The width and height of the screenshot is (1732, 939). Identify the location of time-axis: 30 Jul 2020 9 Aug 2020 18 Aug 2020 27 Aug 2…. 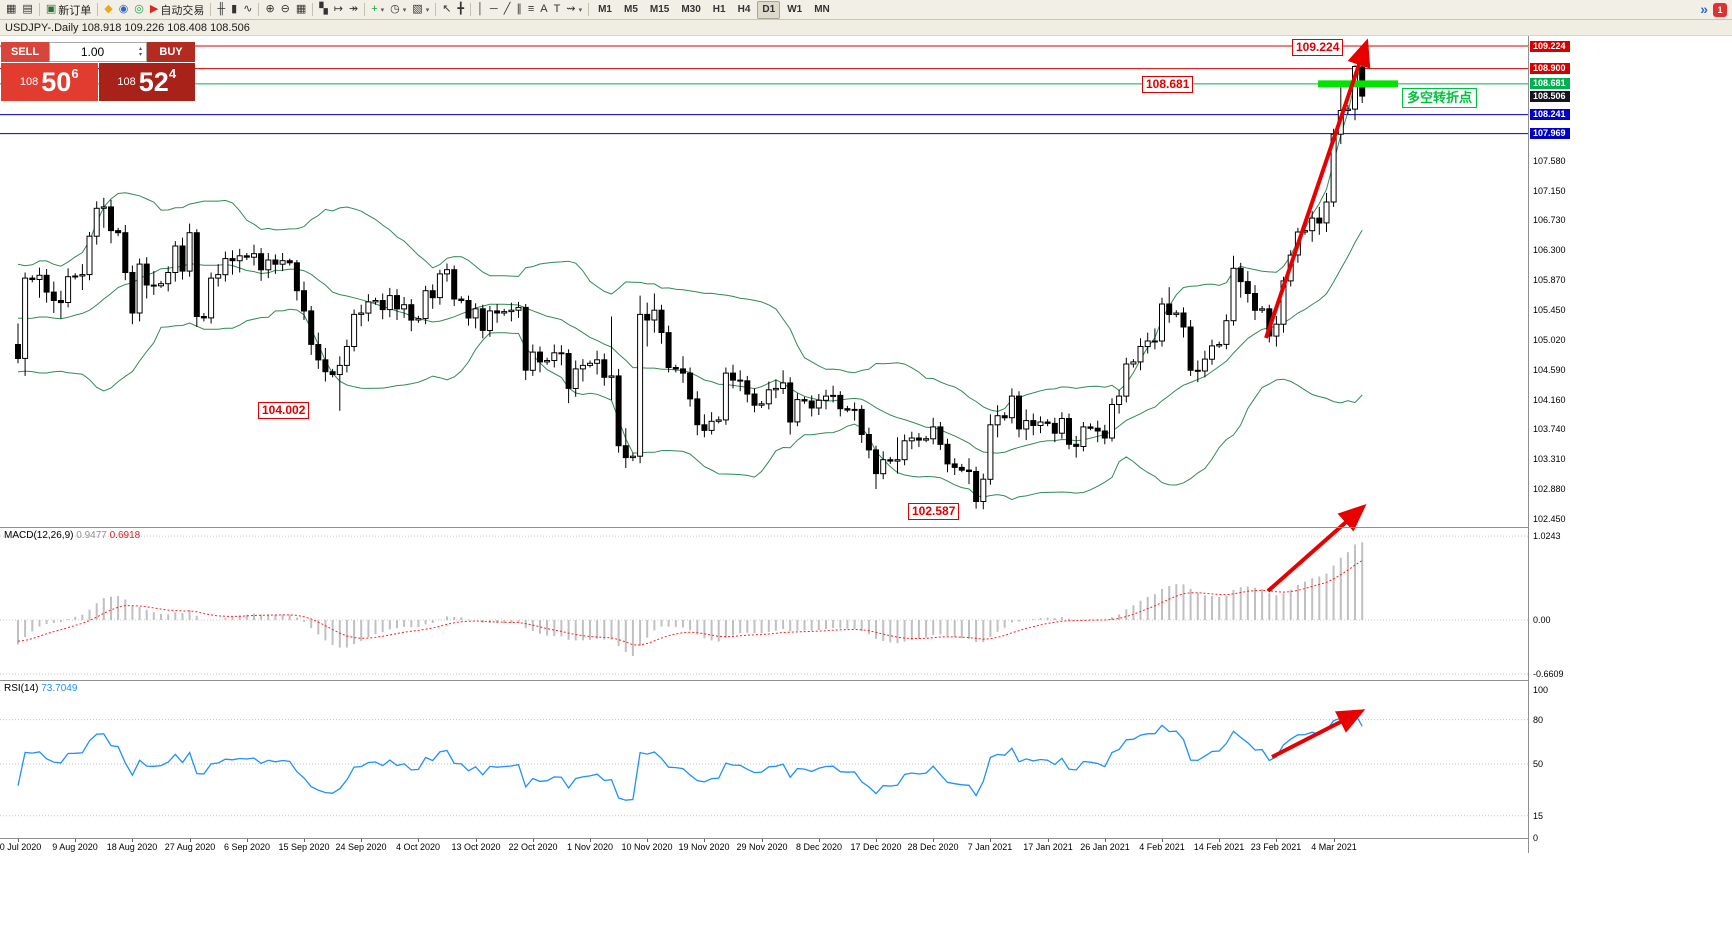
(764, 846).